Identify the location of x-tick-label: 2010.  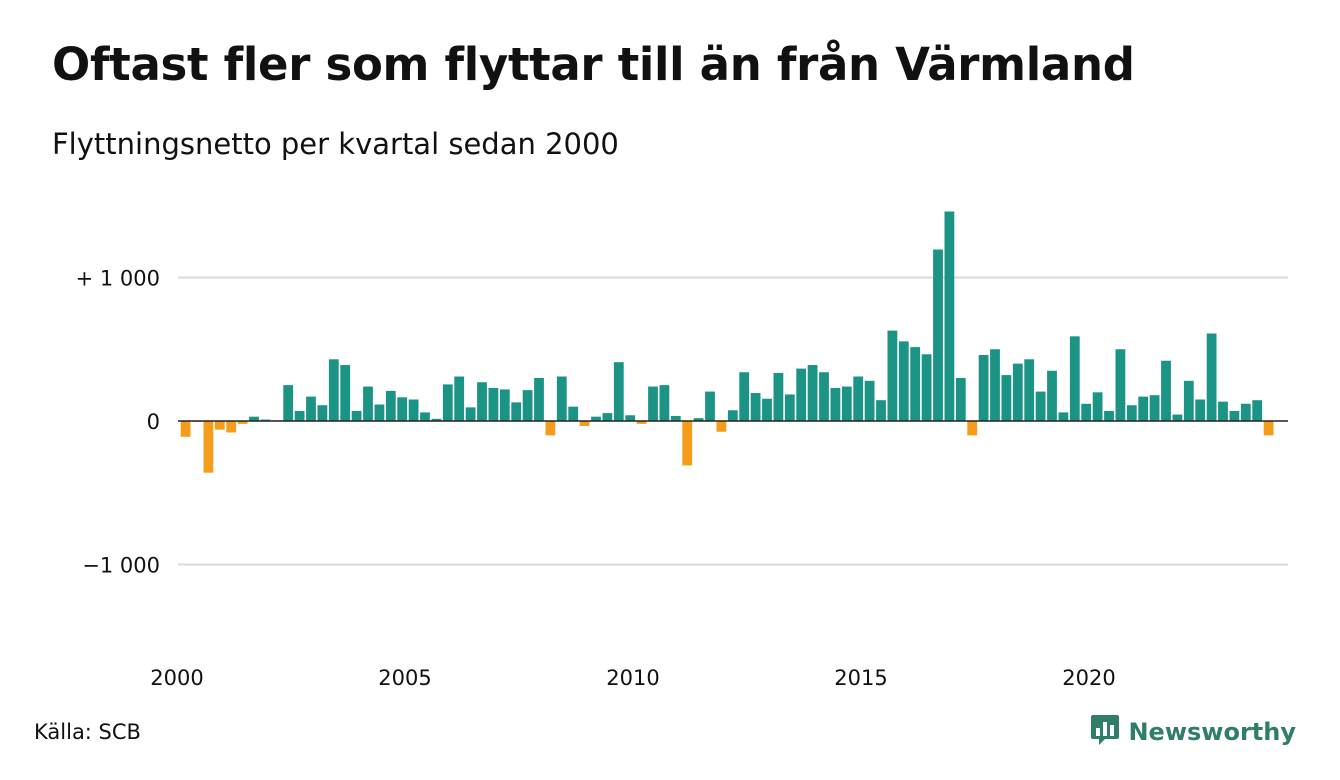
(632, 678).